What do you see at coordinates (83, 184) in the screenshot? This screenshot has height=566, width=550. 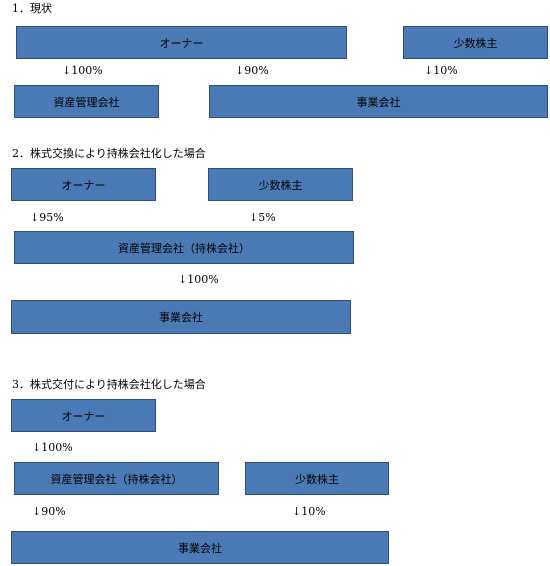 I see `section2-owner-box: オーナー` at bounding box center [83, 184].